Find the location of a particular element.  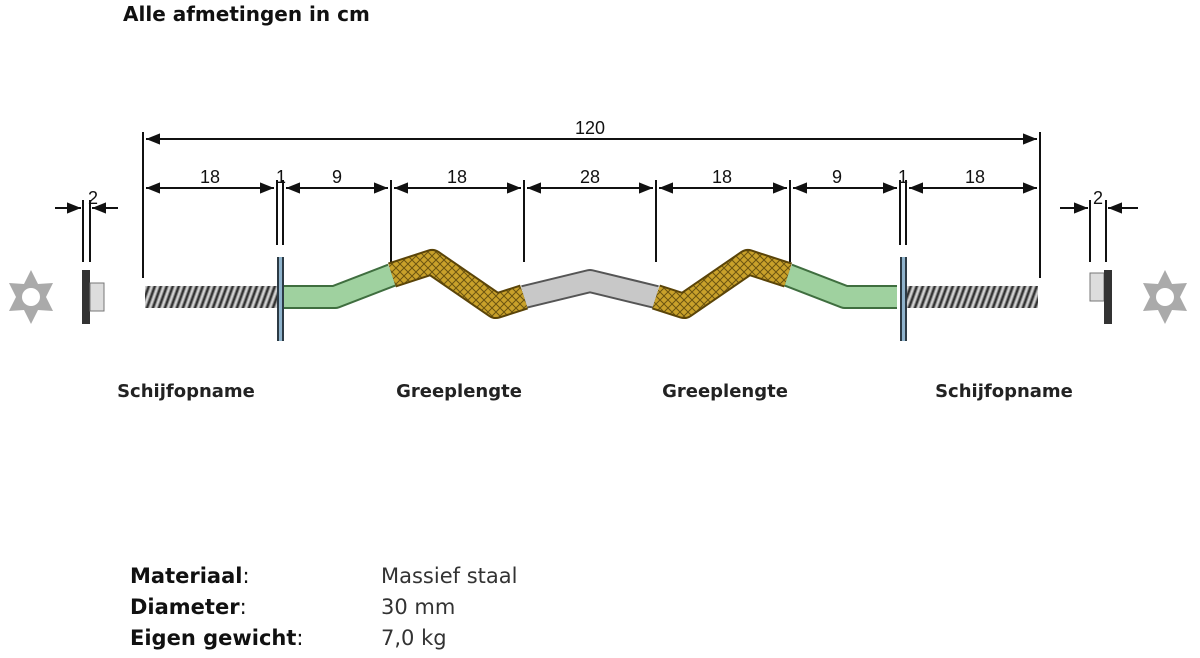

collar-right is located at coordinates (1100, 297).